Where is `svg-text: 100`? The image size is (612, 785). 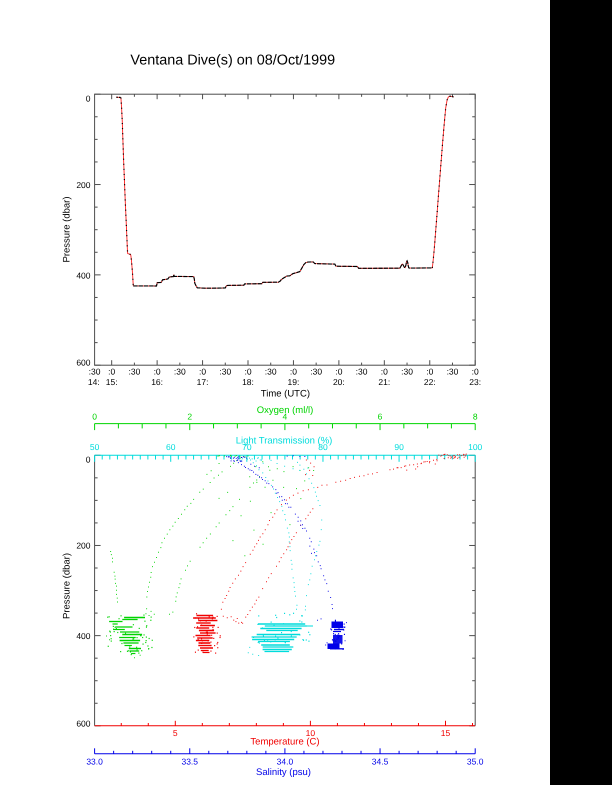 svg-text: 100 is located at coordinates (475, 447).